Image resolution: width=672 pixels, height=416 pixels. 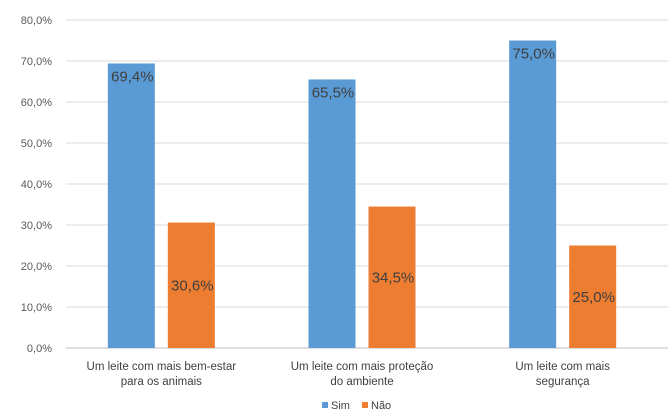 I want to click on y-tick-label: 80,0%, so click(x=36, y=21).